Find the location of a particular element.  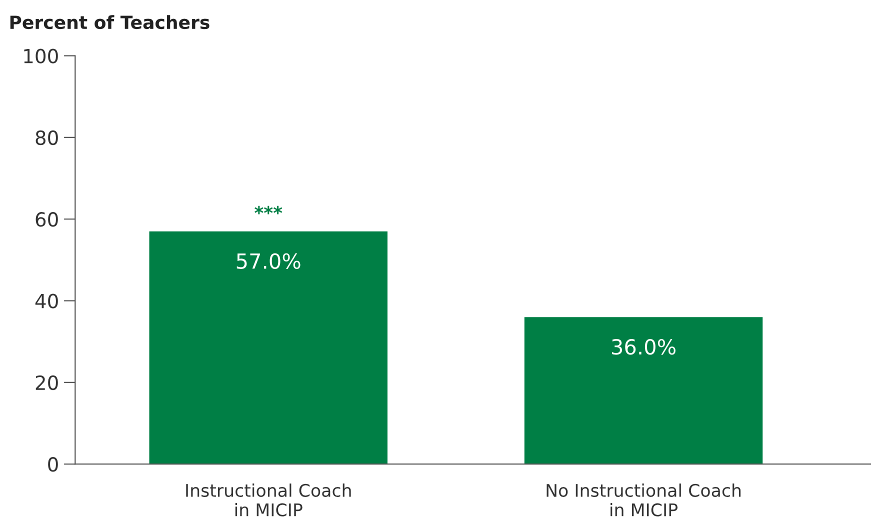

annotation: *** is located at coordinates (268, 210).